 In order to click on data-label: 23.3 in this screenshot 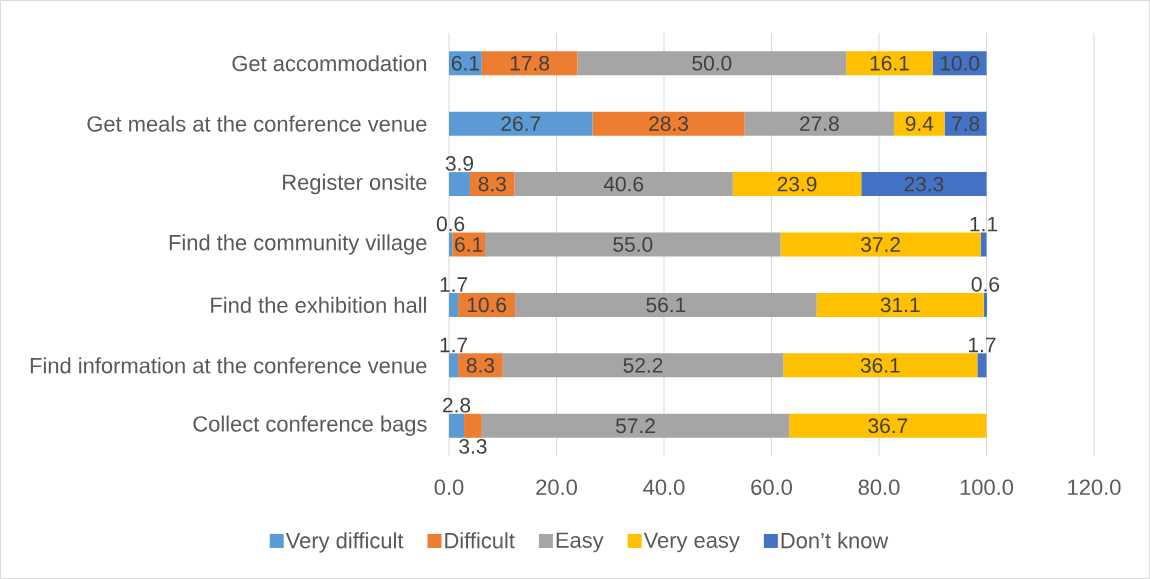, I will do `click(924, 184)`.